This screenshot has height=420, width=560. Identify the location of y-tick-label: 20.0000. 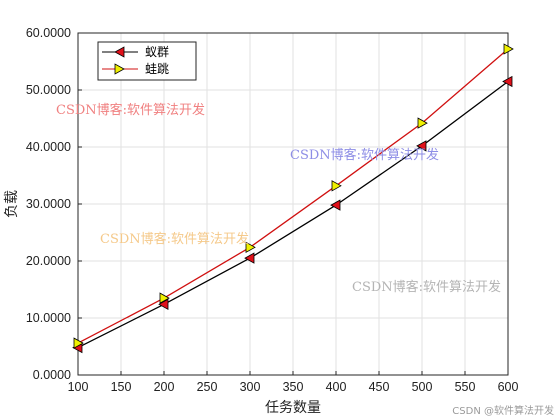
(48, 261).